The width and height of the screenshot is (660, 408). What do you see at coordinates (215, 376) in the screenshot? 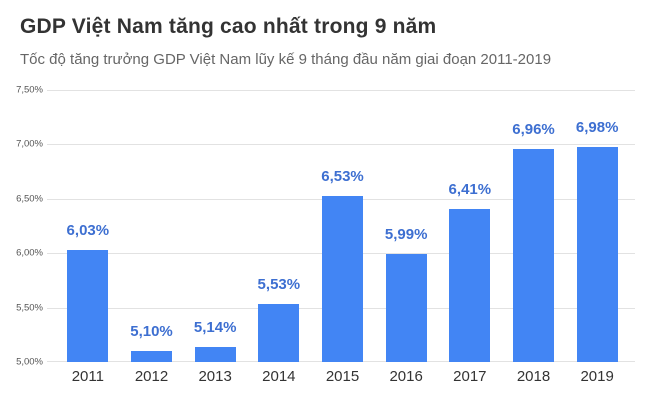
I see `x-axis-label-2013: 2013` at bounding box center [215, 376].